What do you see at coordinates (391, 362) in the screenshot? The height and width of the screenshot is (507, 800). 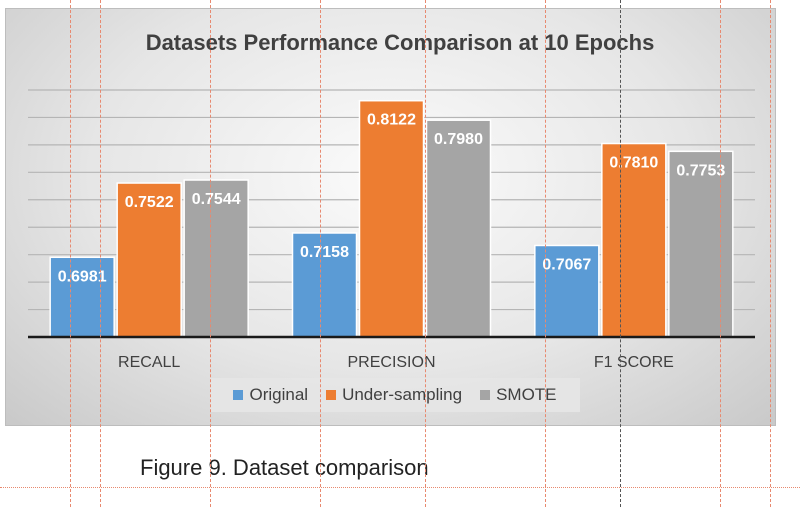 I see `x-axis-tick-label: PRECISION` at bounding box center [391, 362].